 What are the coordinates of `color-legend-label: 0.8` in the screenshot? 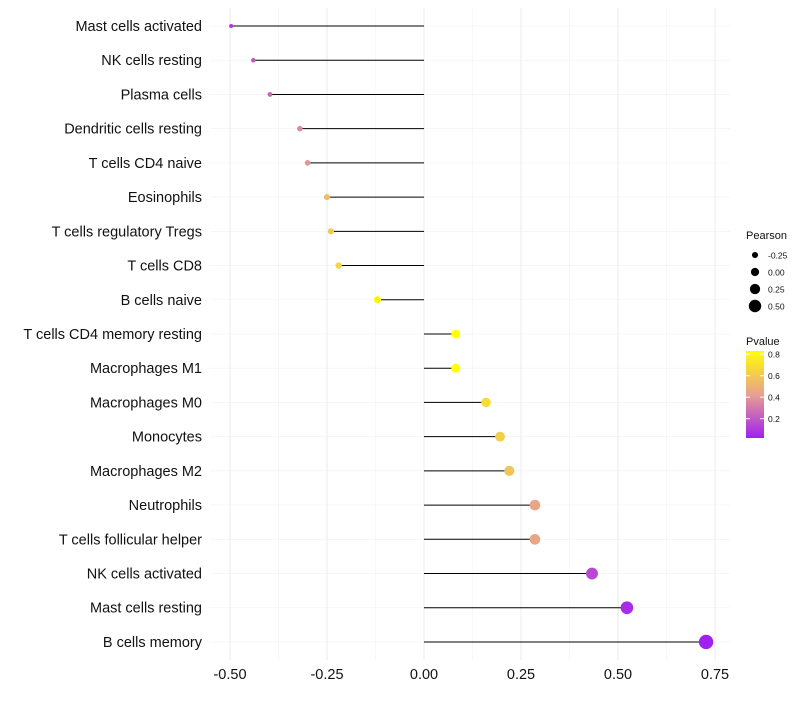 It's located at (774, 355).